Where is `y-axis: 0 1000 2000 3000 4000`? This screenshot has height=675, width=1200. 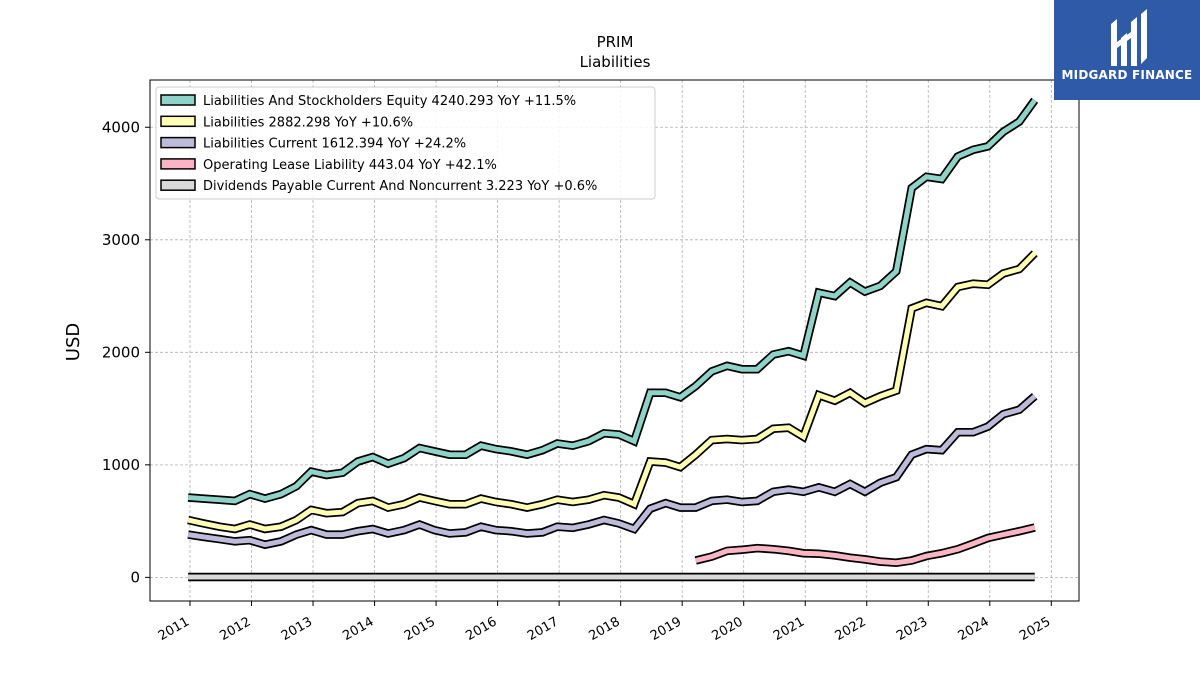
y-axis: 0 1000 2000 3000 4000 is located at coordinates (126, 352).